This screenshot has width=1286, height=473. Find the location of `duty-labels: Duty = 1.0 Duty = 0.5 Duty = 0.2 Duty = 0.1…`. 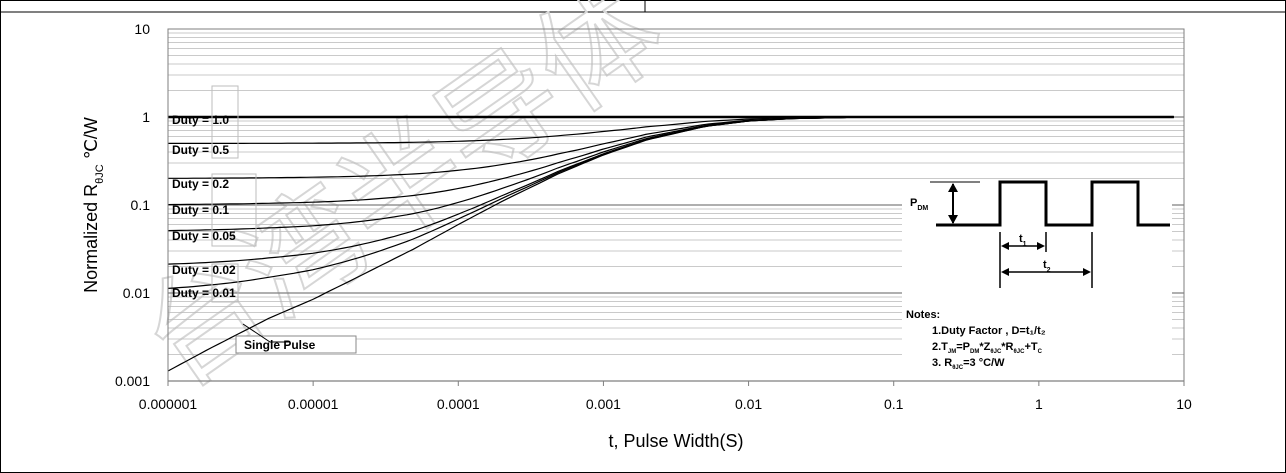

duty-labels: Duty = 1.0 Duty = 0.5 Duty = 0.2 Duty = 0.1… is located at coordinates (264, 219).